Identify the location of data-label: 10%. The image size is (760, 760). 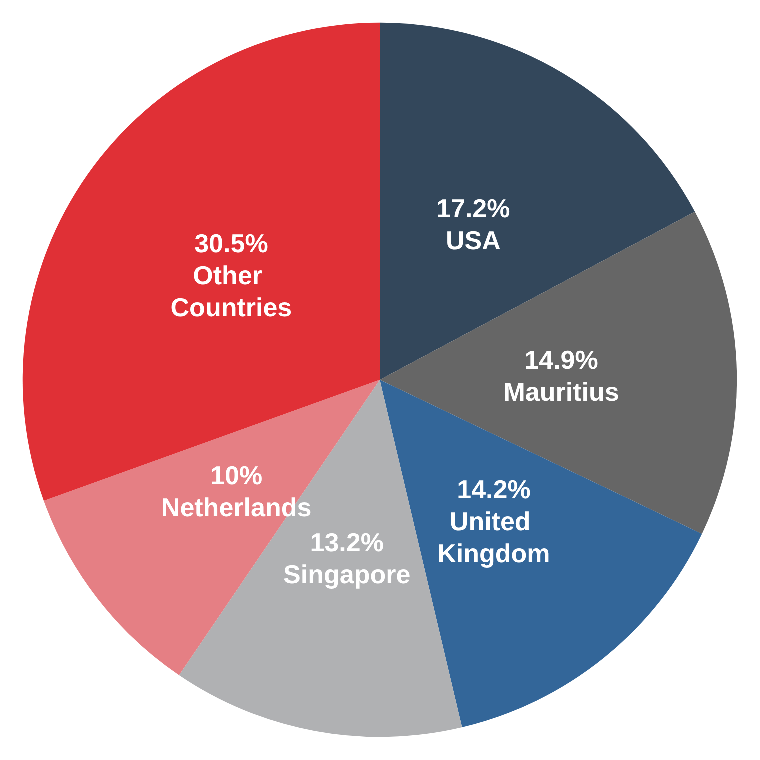
(236, 475).